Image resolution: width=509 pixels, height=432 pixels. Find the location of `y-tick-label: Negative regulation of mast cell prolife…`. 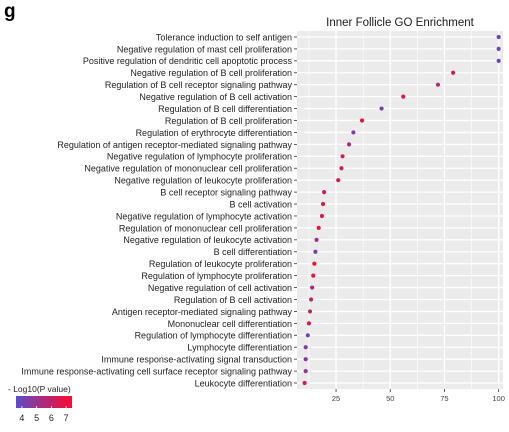

y-tick-label: Negative regulation of mast cell prolife… is located at coordinates (204, 49).